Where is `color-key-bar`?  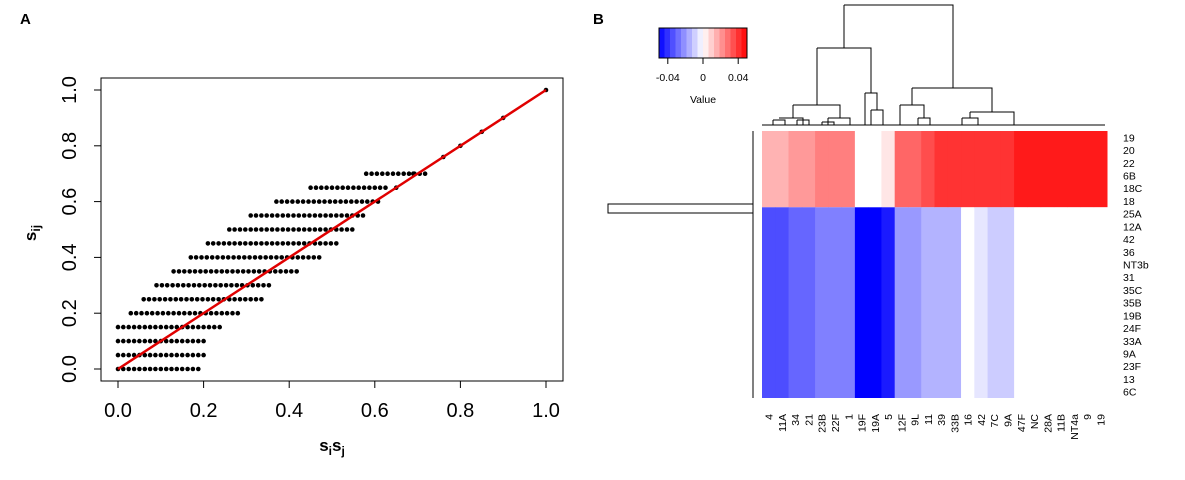 color-key-bar is located at coordinates (703, 43).